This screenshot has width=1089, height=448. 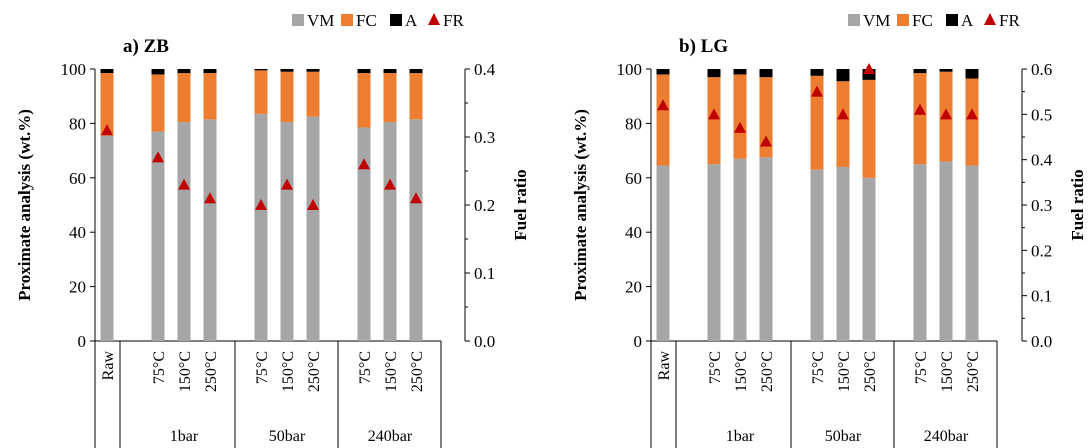 What do you see at coordinates (146, 46) in the screenshot?
I see `panel-title: a) ZB` at bounding box center [146, 46].